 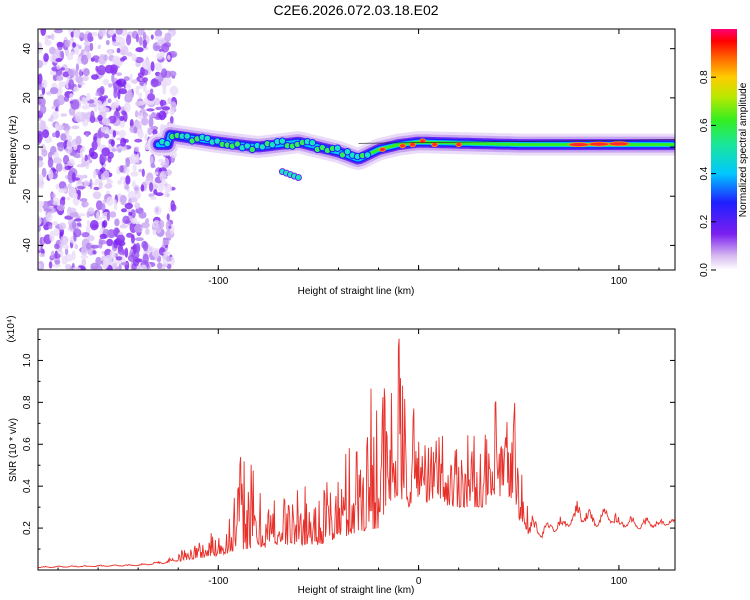 What do you see at coordinates (11, 328) in the screenshot?
I see `snr-scale-note: (x10⁴)` at bounding box center [11, 328].